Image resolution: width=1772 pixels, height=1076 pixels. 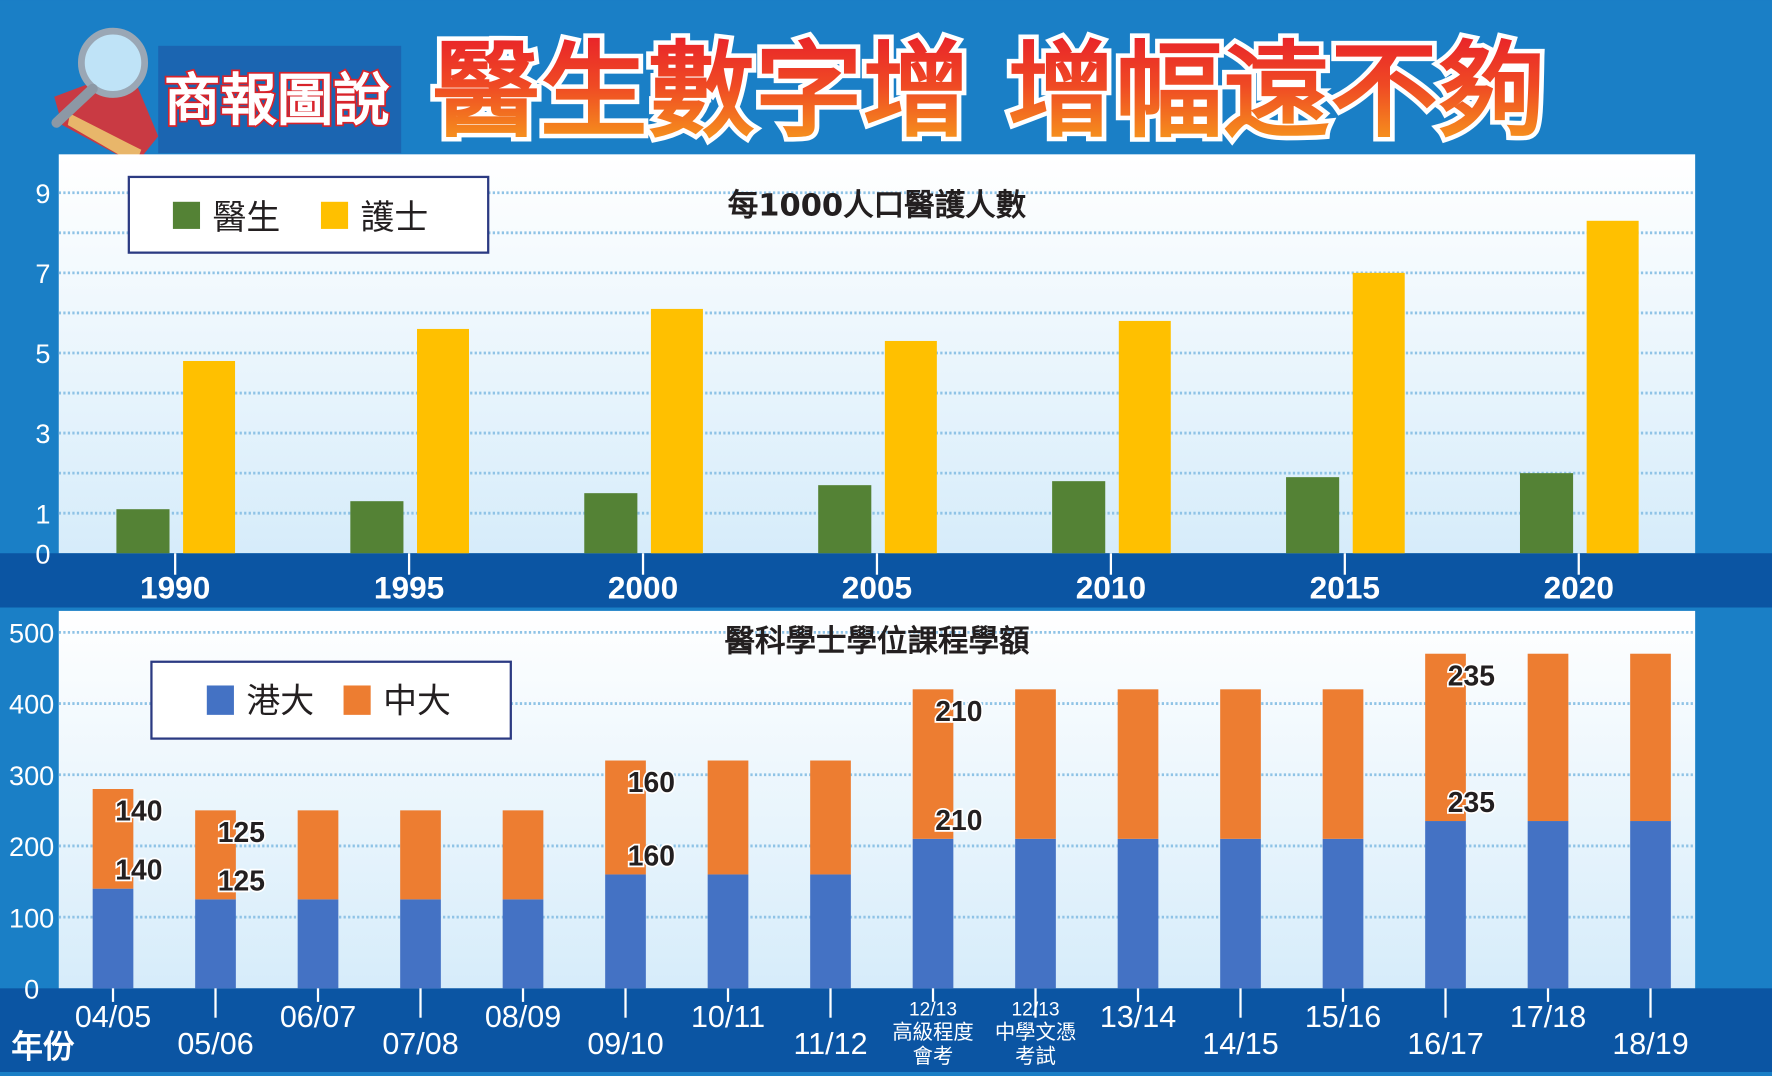 I want to click on y-tick-label: 300, so click(x=31, y=775).